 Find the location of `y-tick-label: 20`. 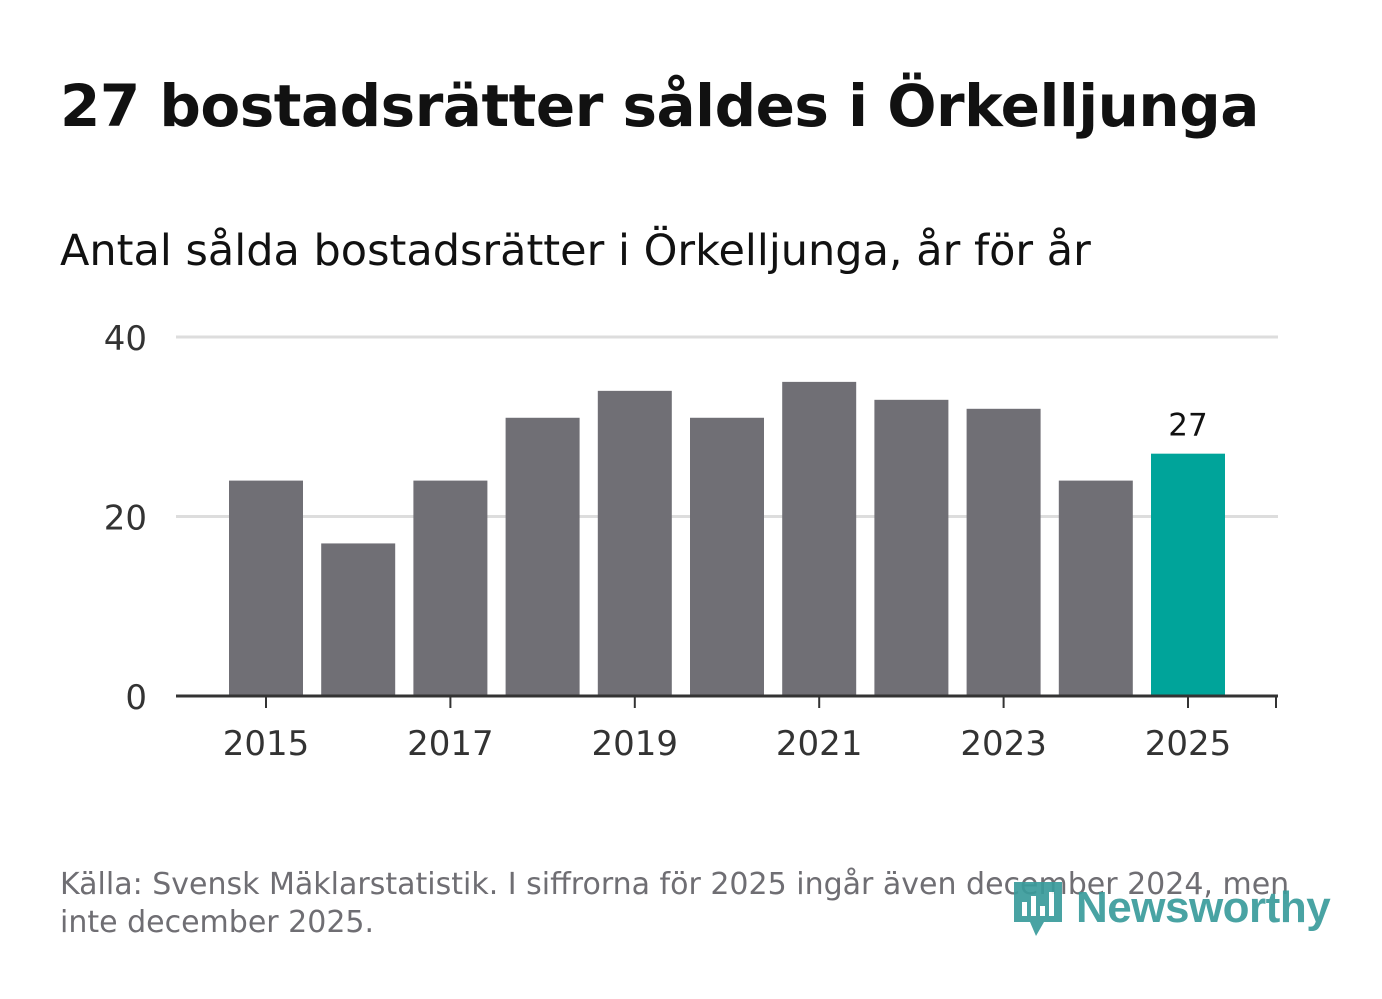

y-tick-label: 20 is located at coordinates (125, 519).